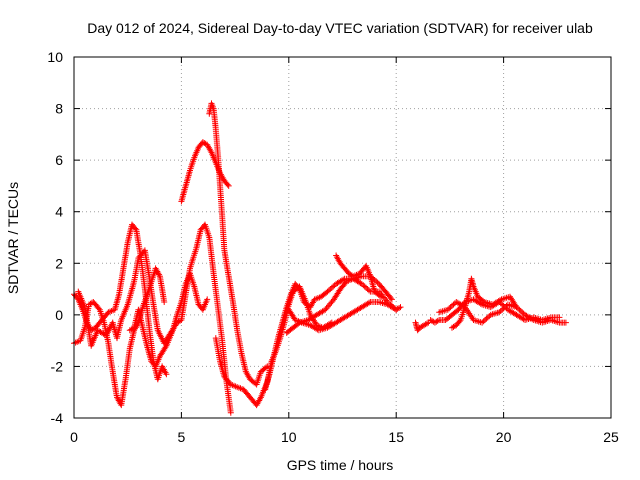 This screenshot has width=640, height=480. Describe the element at coordinates (55, 57) in the screenshot. I see `y-tick-label: 10` at that location.